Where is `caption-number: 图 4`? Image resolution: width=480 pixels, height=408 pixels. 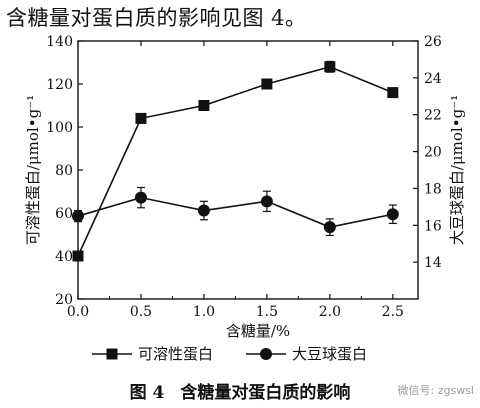 caption-number: 图 4 is located at coordinates (147, 393).